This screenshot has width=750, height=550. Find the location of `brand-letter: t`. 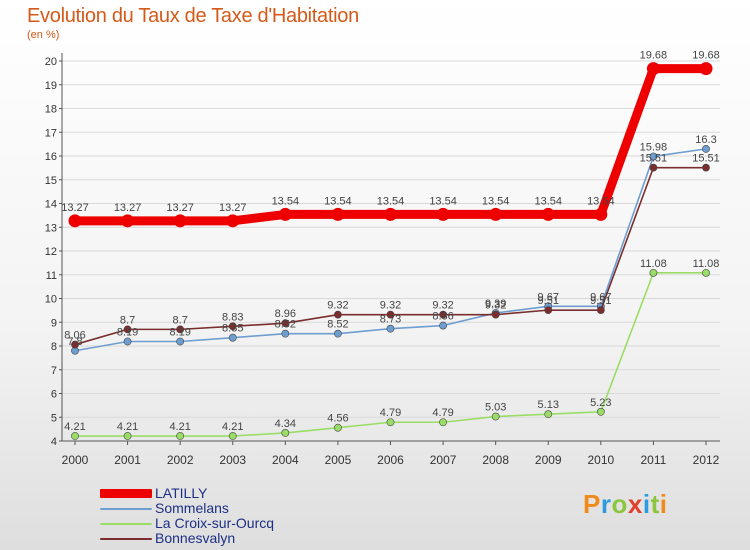

brand-letter: t is located at coordinates (655, 504).